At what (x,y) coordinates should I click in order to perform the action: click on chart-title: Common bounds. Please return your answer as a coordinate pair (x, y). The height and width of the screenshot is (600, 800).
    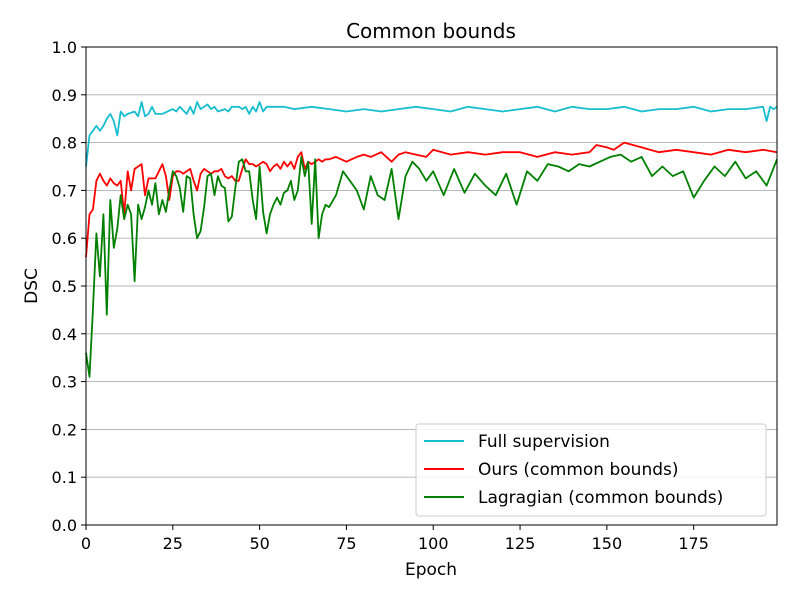
    Looking at the image, I should click on (431, 31).